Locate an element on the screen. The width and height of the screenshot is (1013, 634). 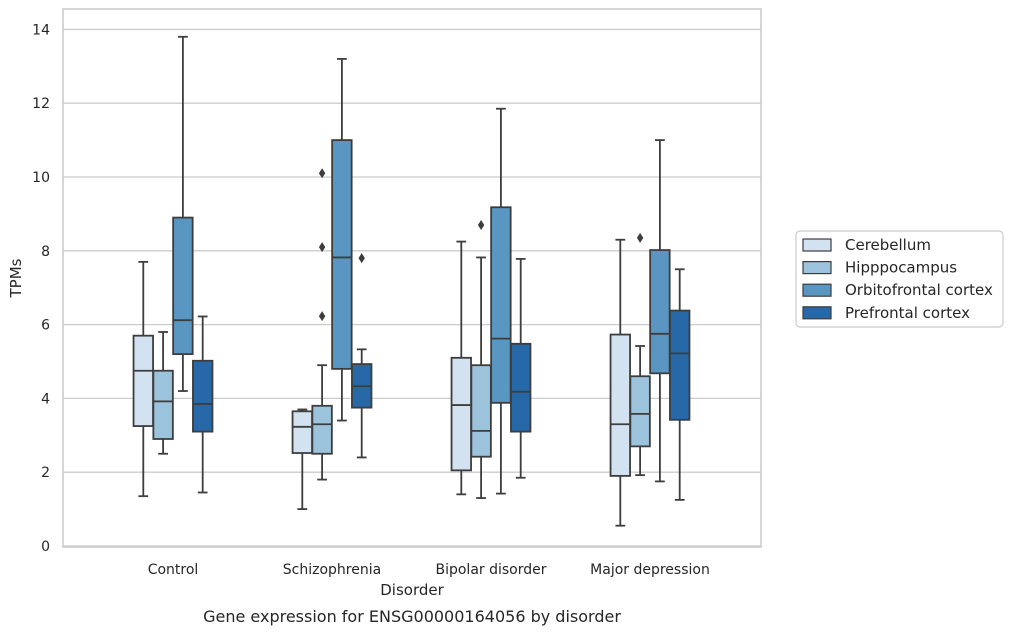
y-tick-label: 4 is located at coordinates (45, 399).